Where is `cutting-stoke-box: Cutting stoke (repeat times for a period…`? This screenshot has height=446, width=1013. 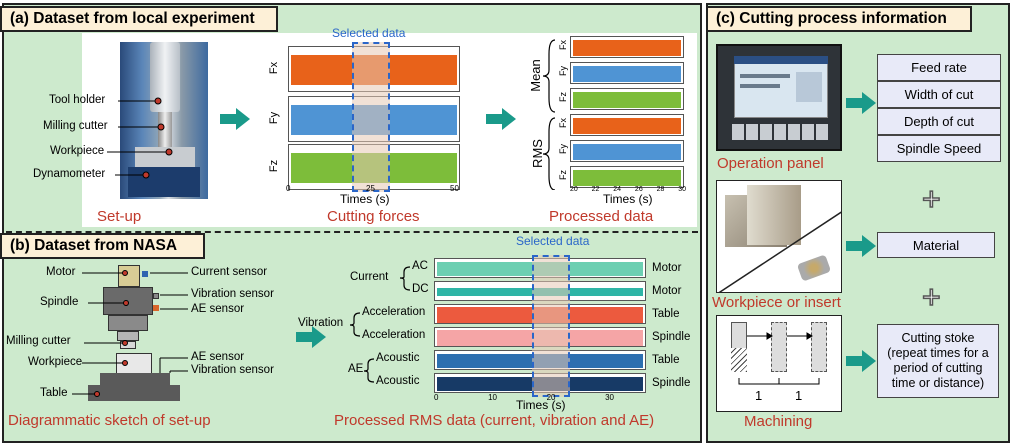
cutting-stoke-box: Cutting stoke (repeat times for a period… is located at coordinates (938, 361).